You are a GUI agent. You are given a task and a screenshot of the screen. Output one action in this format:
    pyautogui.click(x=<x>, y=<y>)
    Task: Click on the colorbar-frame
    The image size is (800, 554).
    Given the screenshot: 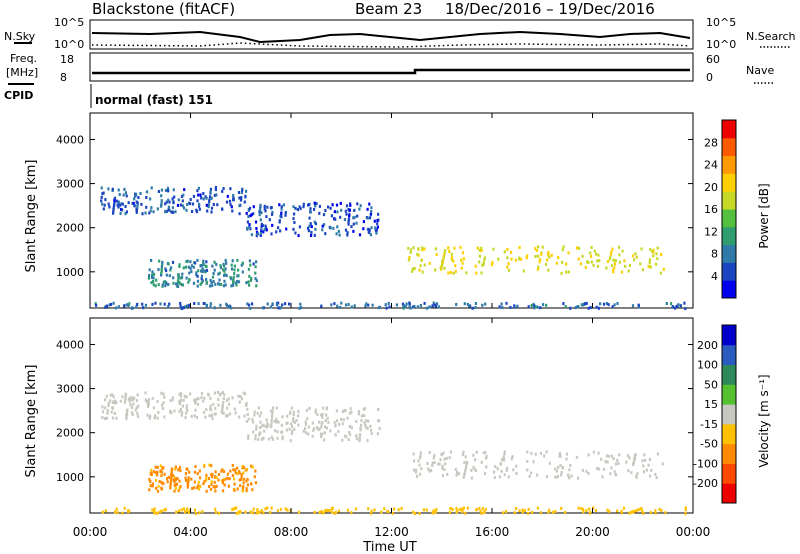 What is the action you would take?
    pyautogui.click(x=729, y=414)
    